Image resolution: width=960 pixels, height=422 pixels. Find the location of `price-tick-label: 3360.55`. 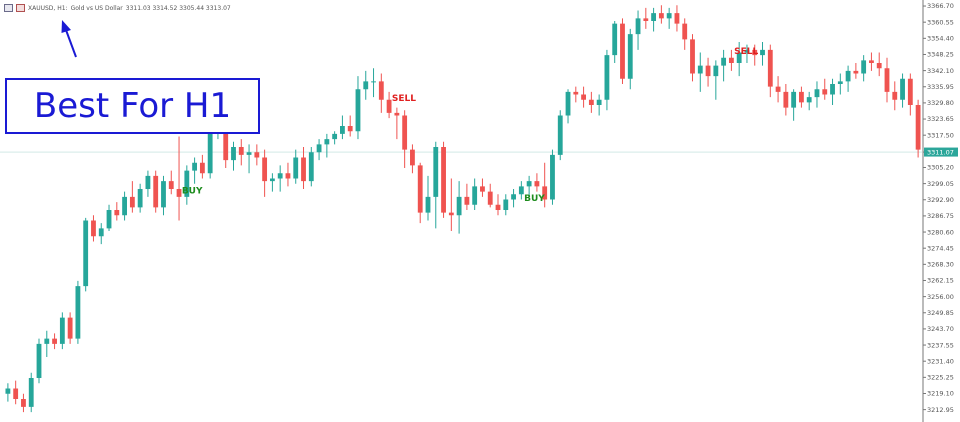

price-tick-label: 3360.55 is located at coordinates (940, 22).